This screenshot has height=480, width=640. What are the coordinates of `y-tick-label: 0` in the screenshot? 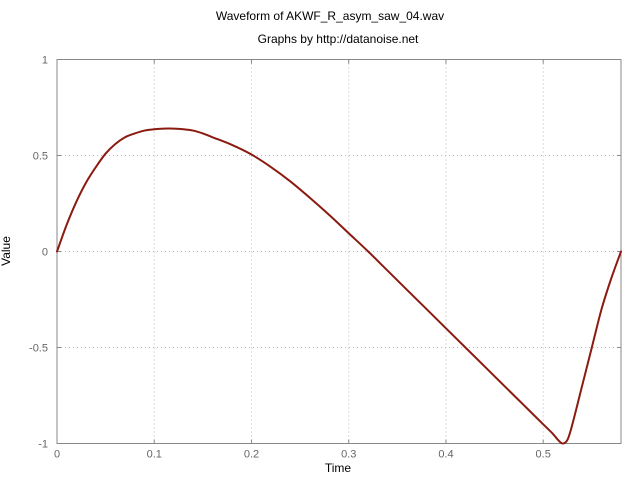 It's located at (45, 253).